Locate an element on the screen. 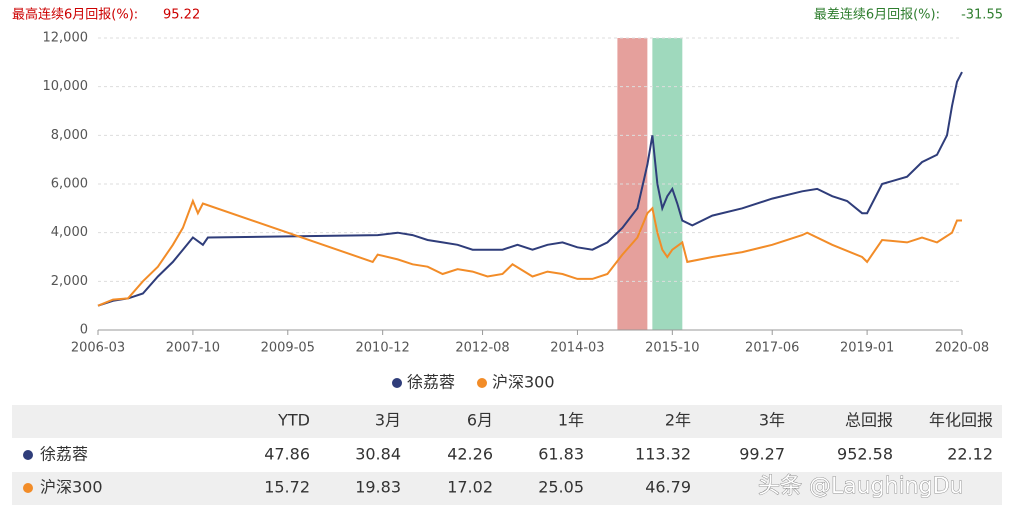 The height and width of the screenshot is (518, 1013). best-value: 95.22 is located at coordinates (181, 15).